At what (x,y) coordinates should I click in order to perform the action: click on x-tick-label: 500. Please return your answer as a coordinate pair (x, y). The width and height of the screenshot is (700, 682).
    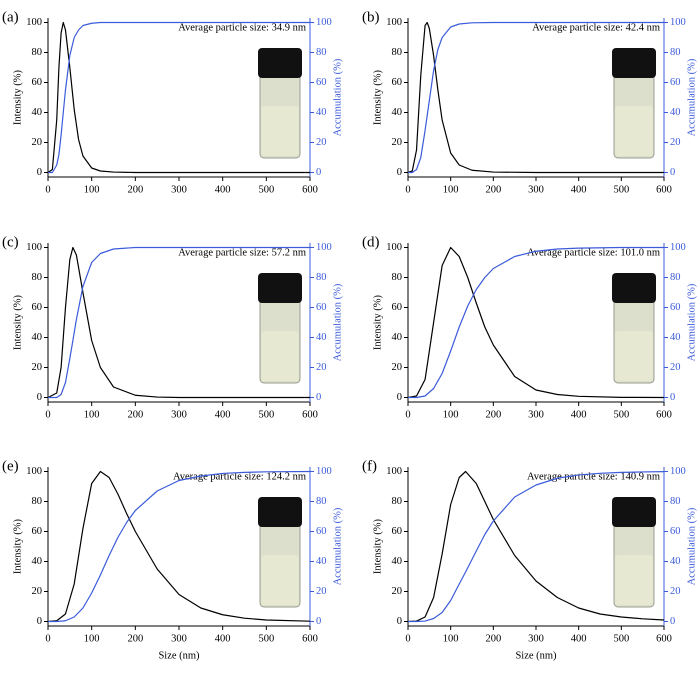
    Looking at the image, I should click on (621, 189).